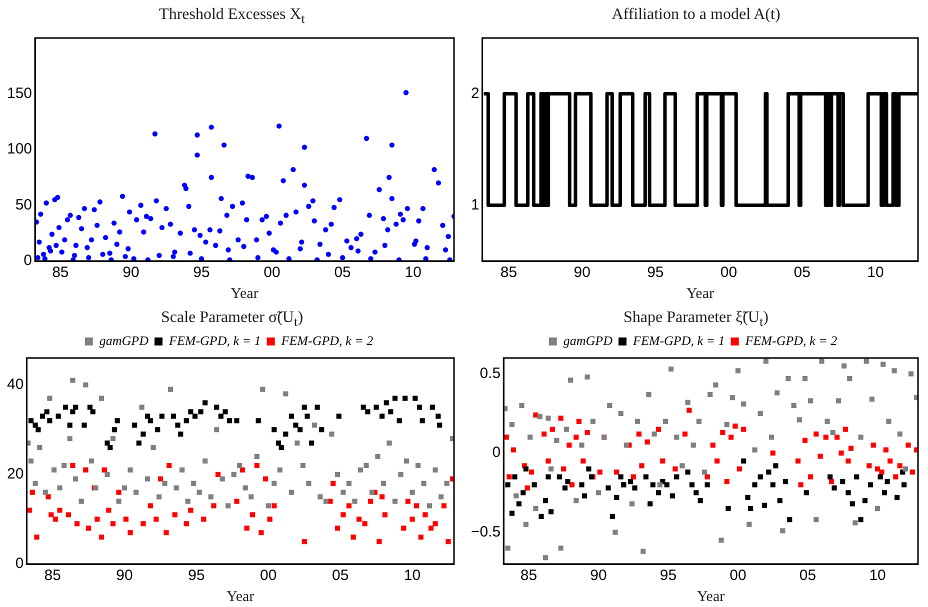 This screenshot has height=607, width=928. Describe the element at coordinates (696, 319) in the screenshot. I see `chart-title: Shape Parameter ξ̃(U$_{t}$)` at that location.